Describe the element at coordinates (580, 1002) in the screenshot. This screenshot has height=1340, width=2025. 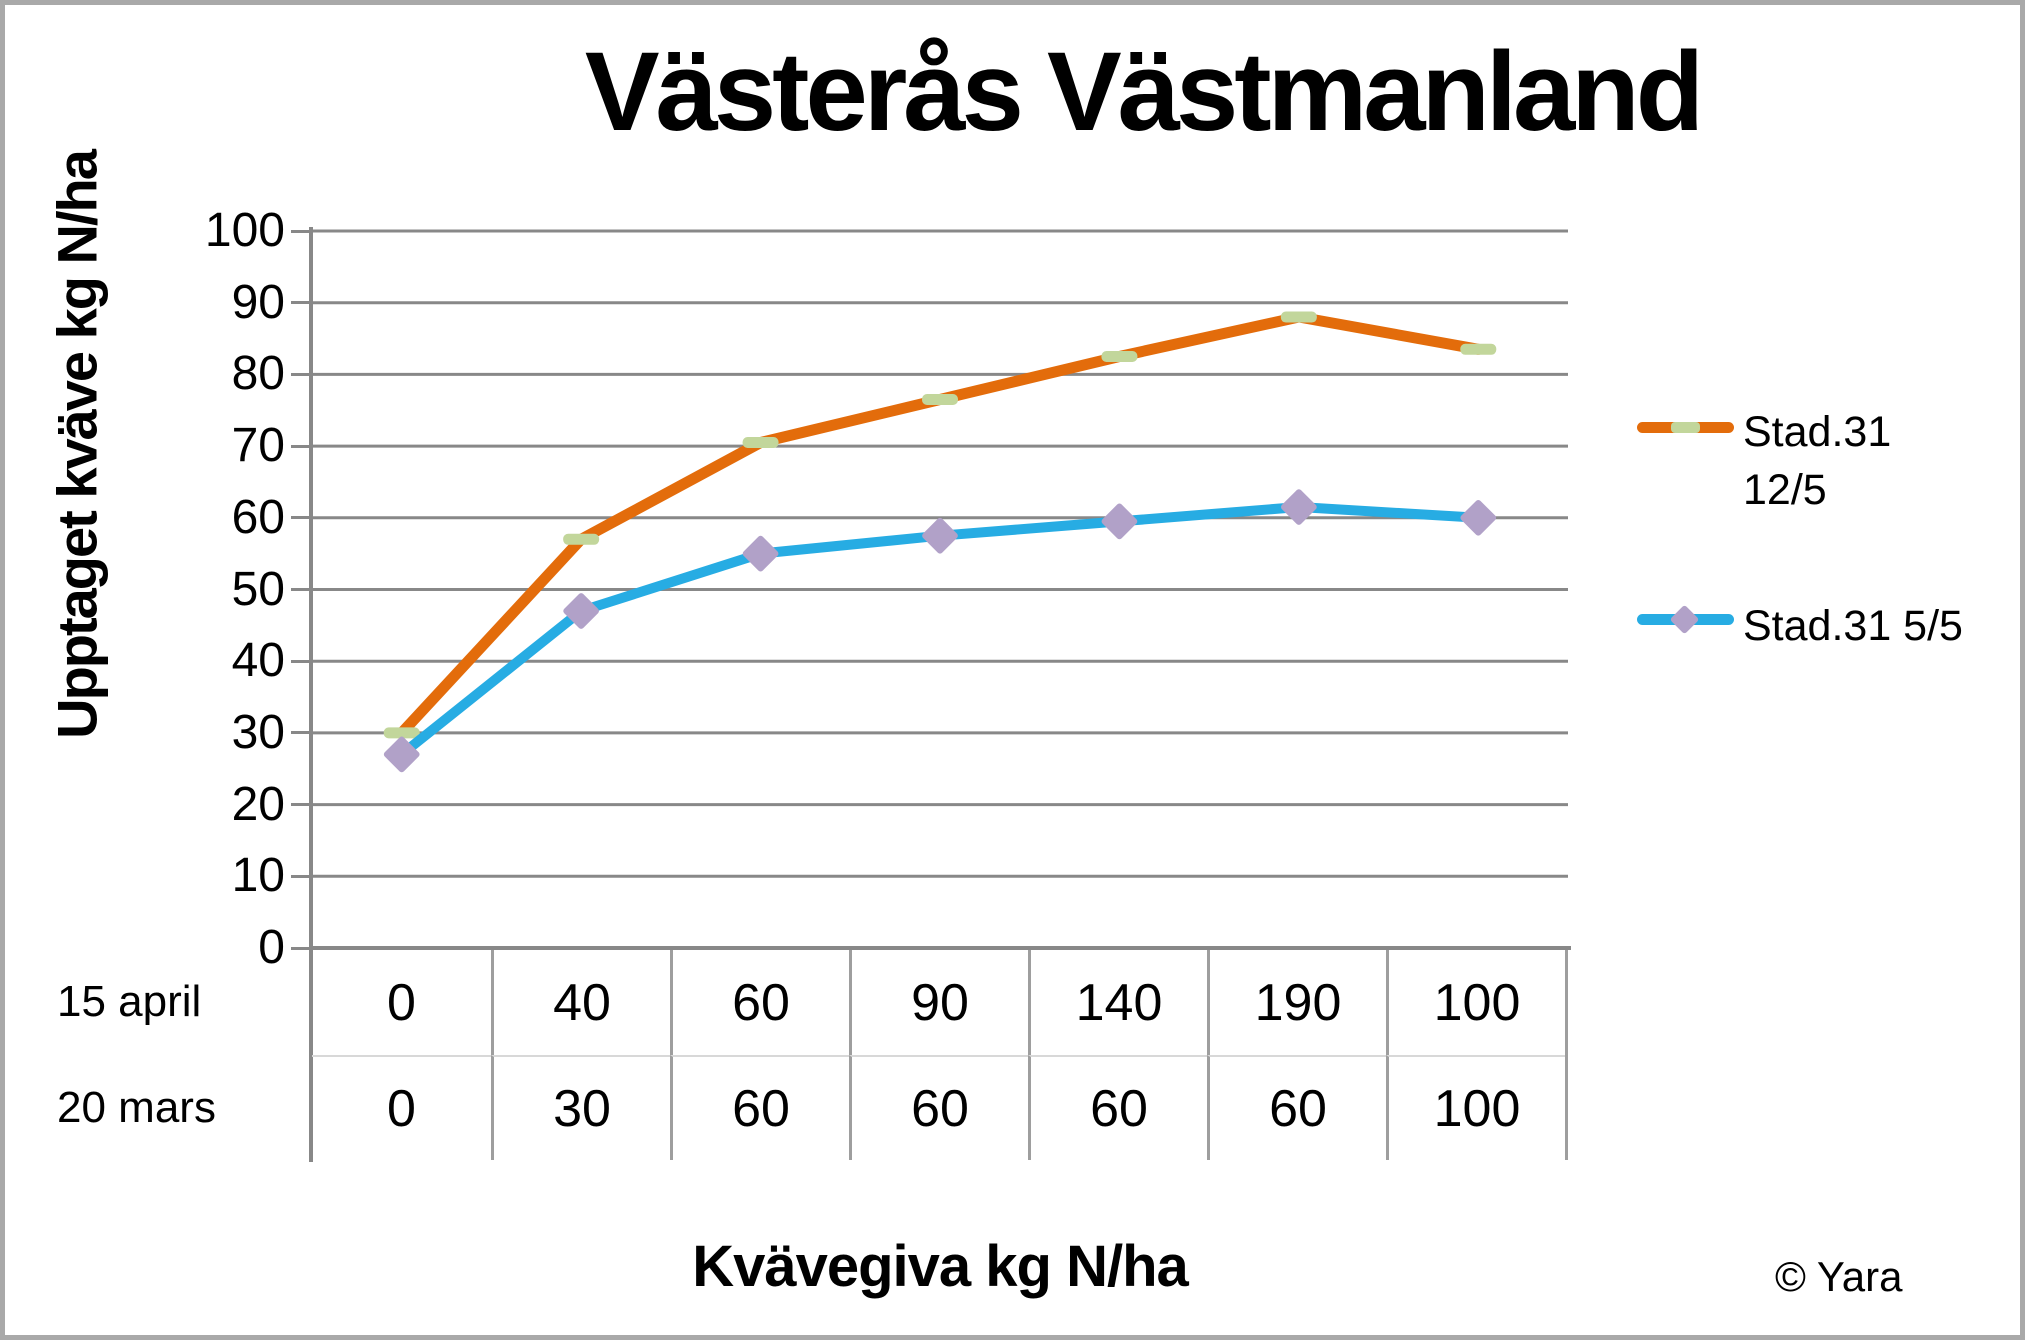
I see `table-cell: 40` at that location.